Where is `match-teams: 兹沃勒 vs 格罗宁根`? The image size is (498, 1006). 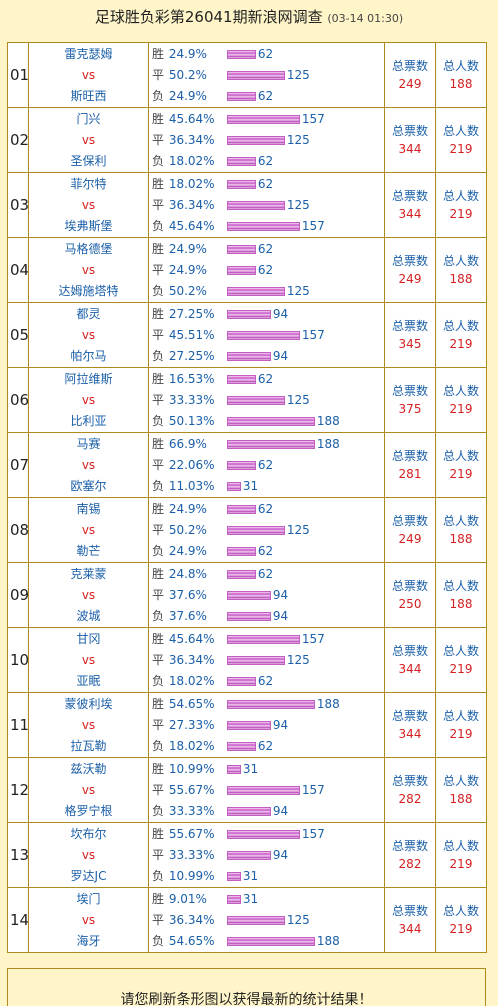 match-teams: 兹沃勒 vs 格罗宁根 is located at coordinates (88, 790).